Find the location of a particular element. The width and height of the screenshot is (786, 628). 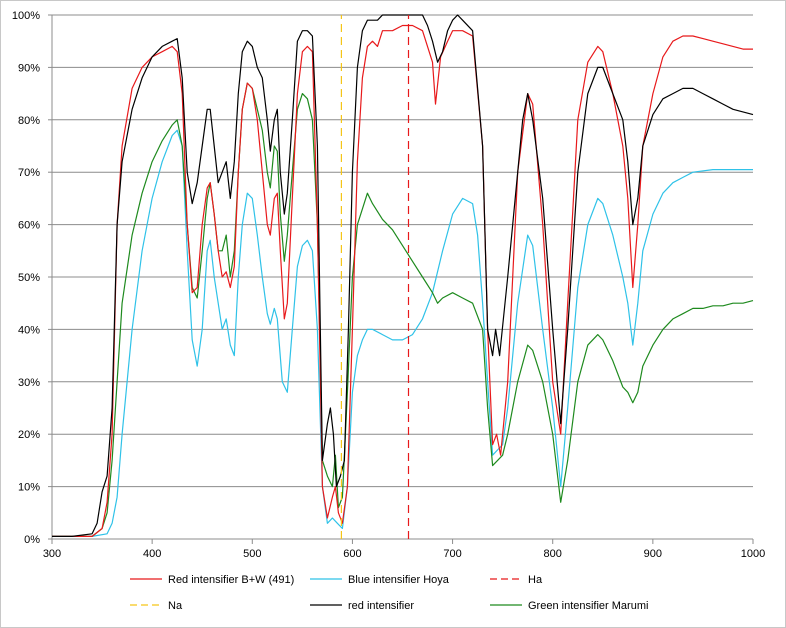

y-tick-label: 80% is located at coordinates (29, 121).